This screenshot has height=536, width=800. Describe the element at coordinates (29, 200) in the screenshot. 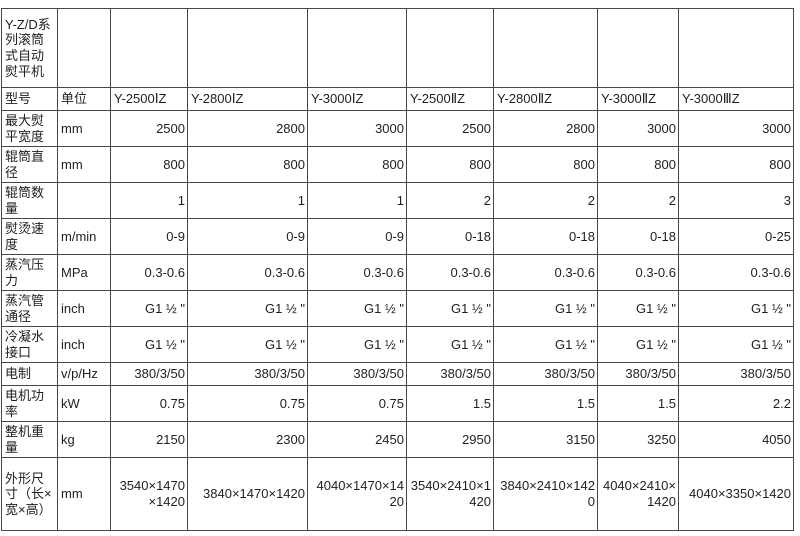

I see `row-label: 辊筒数量` at that location.